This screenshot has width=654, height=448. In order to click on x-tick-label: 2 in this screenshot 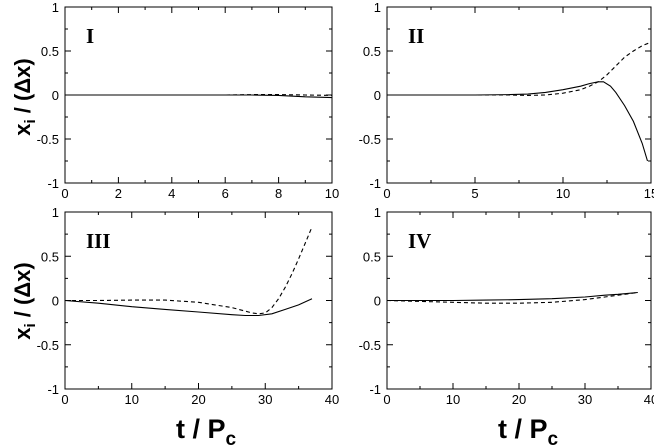, I will do `click(118, 193)`.